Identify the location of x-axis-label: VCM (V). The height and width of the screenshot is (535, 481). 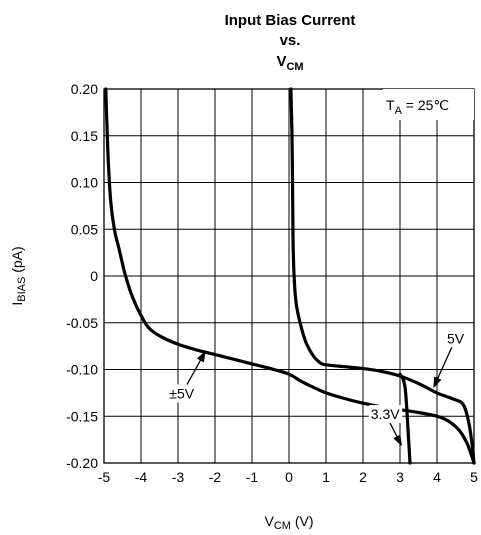
(288, 522).